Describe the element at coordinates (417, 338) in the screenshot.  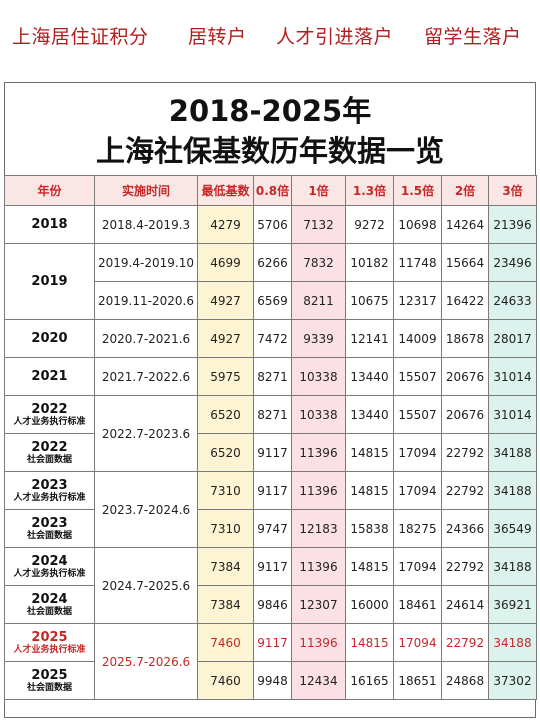
I see `value-cell-1-5x: 14009` at that location.